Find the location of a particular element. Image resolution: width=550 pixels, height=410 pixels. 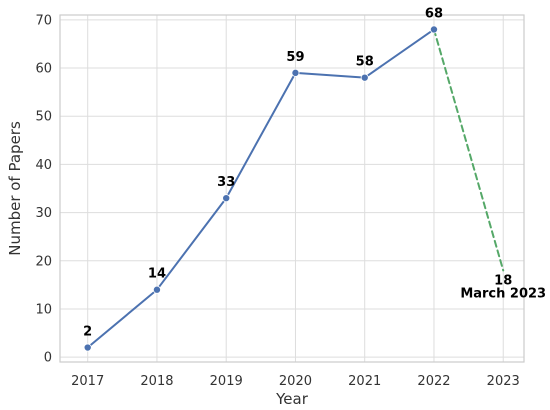

y-tick-label: 40 is located at coordinates (43, 165).